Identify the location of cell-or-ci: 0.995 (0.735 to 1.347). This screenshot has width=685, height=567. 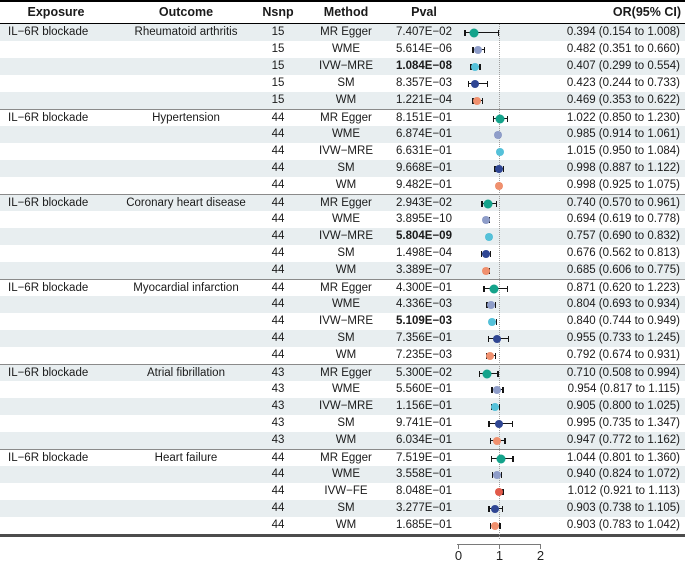
(623, 423).